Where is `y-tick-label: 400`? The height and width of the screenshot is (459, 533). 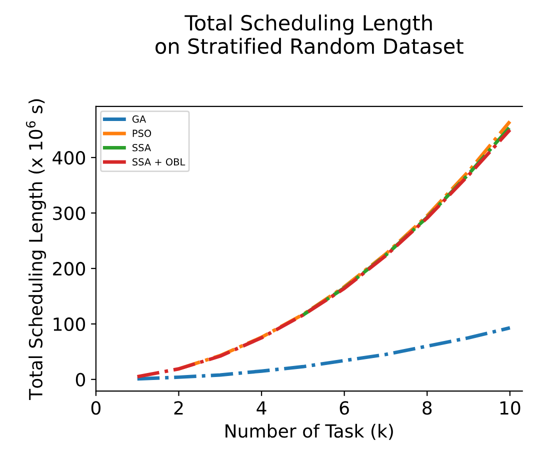
y-tick-label: 400 is located at coordinates (69, 157).